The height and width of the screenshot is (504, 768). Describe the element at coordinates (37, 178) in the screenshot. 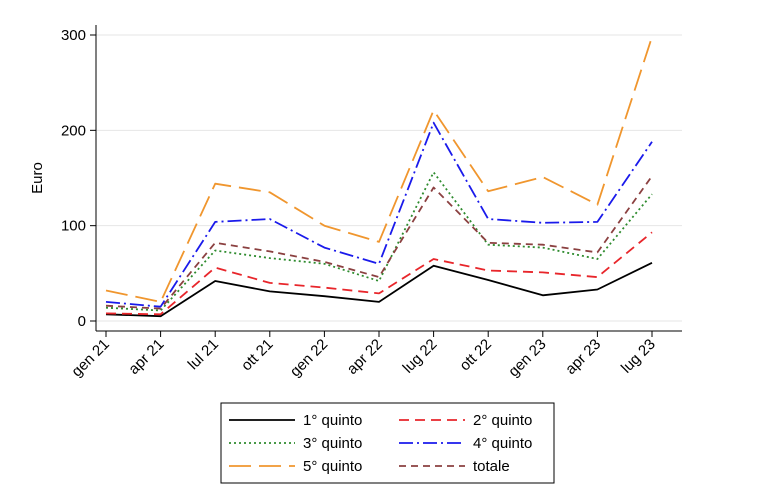

I see `y-axis-label: Euro` at that location.